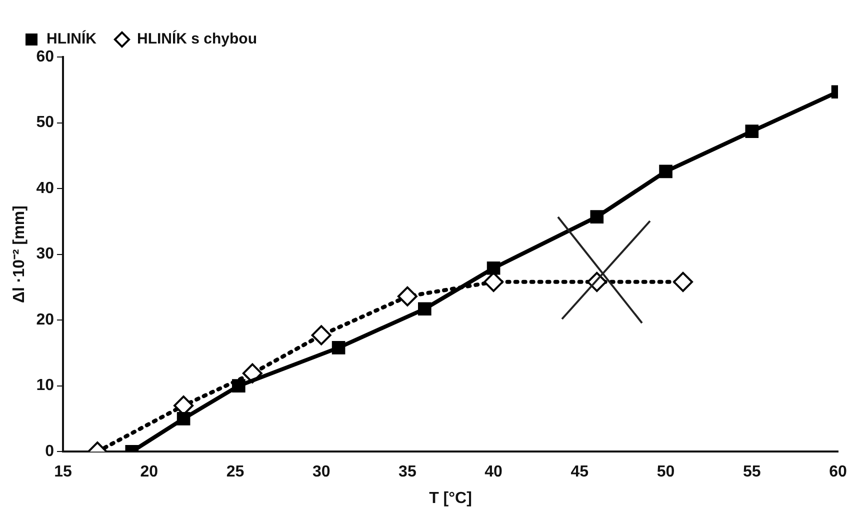 The height and width of the screenshot is (516, 852). What do you see at coordinates (751, 472) in the screenshot?
I see `x-tick-label: 55` at bounding box center [751, 472].